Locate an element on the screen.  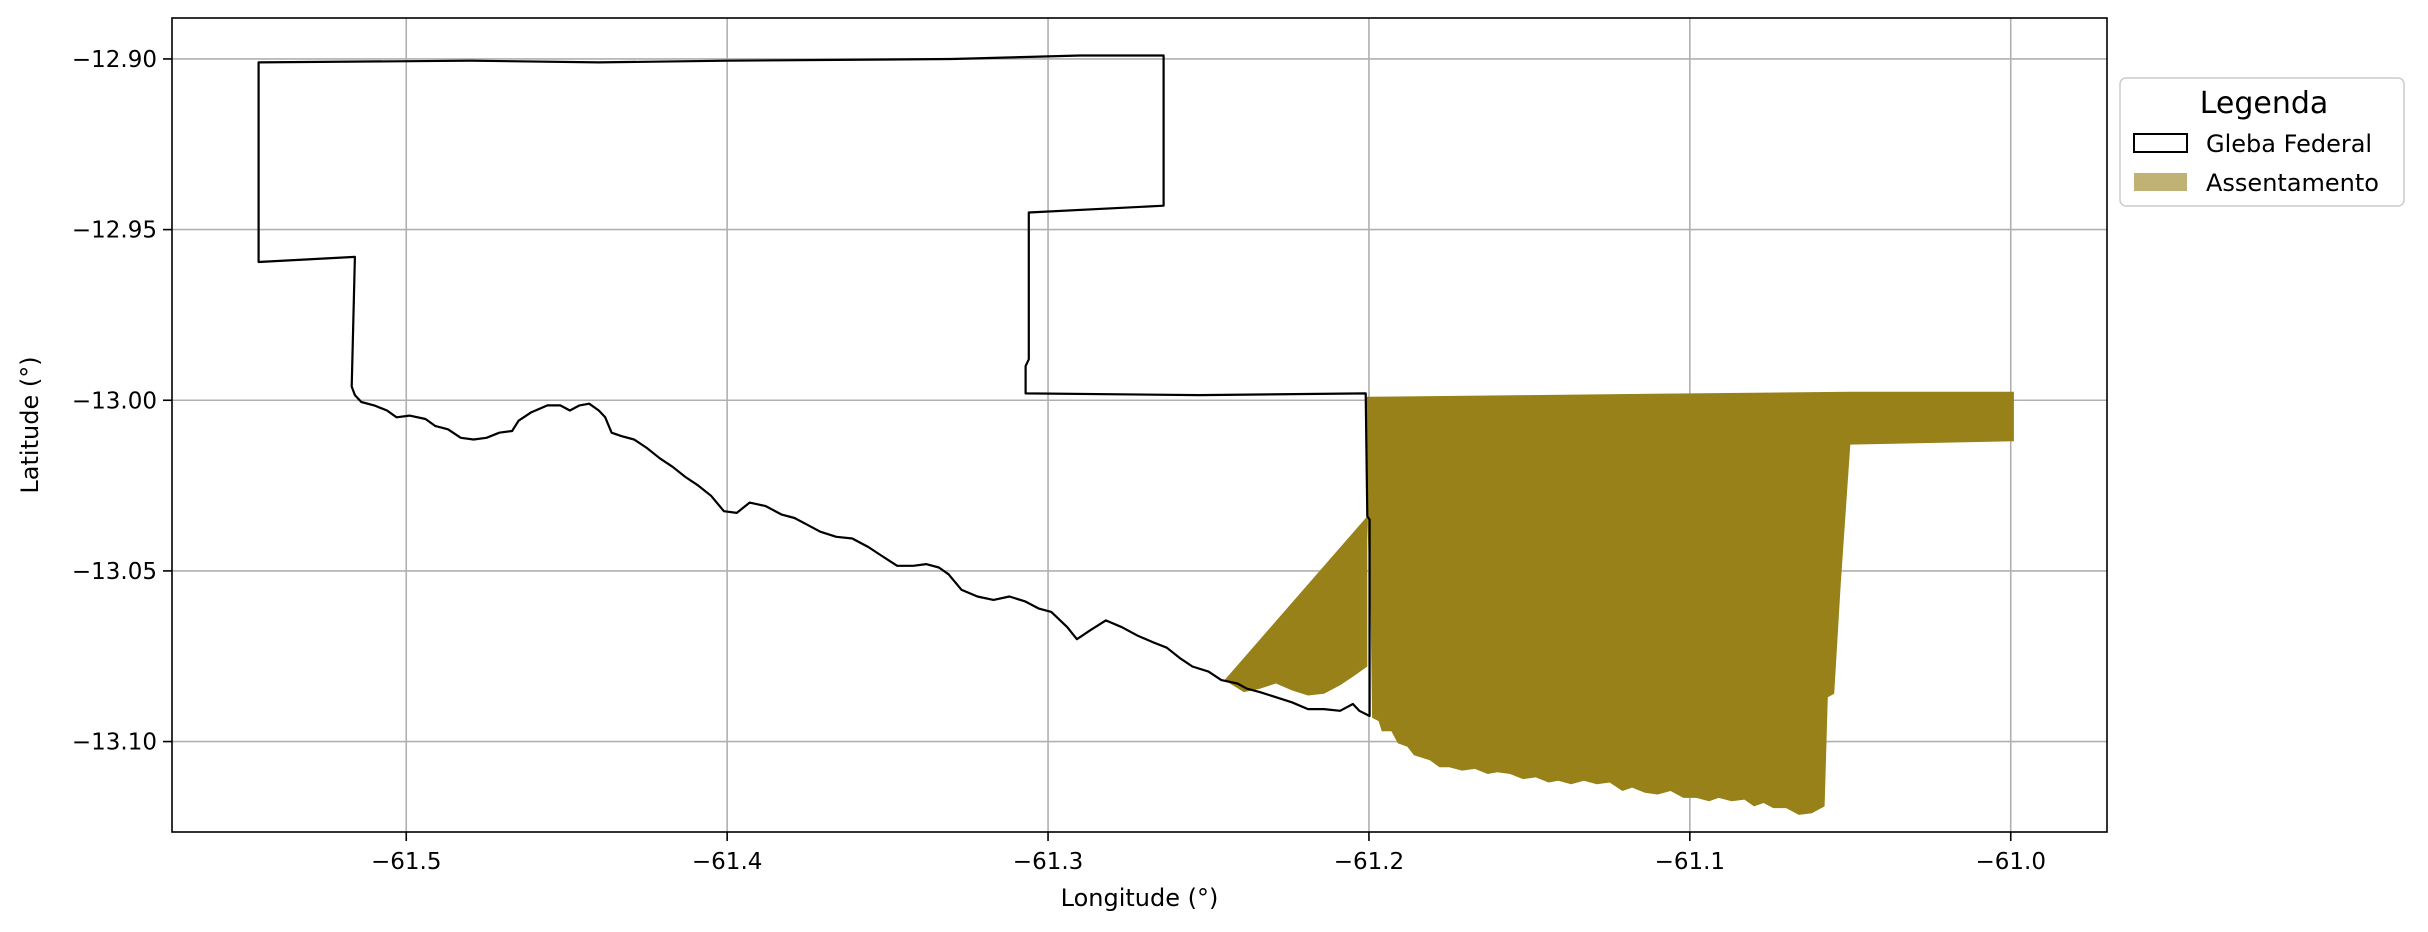
y-tick-label-4: −13.10 is located at coordinates (114, 743).